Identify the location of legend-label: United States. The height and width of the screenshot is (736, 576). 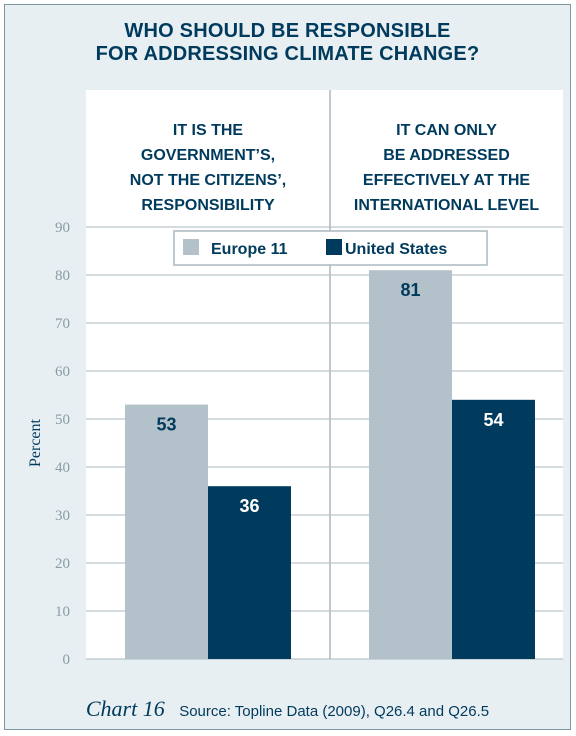
(396, 249).